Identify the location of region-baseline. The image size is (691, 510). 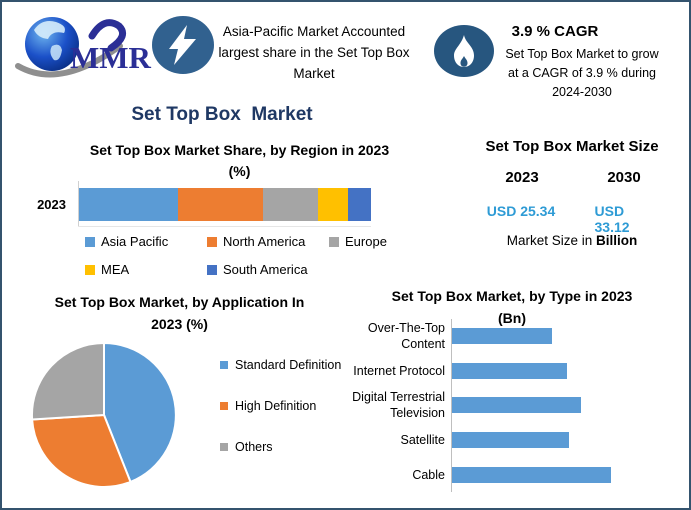
(224, 226).